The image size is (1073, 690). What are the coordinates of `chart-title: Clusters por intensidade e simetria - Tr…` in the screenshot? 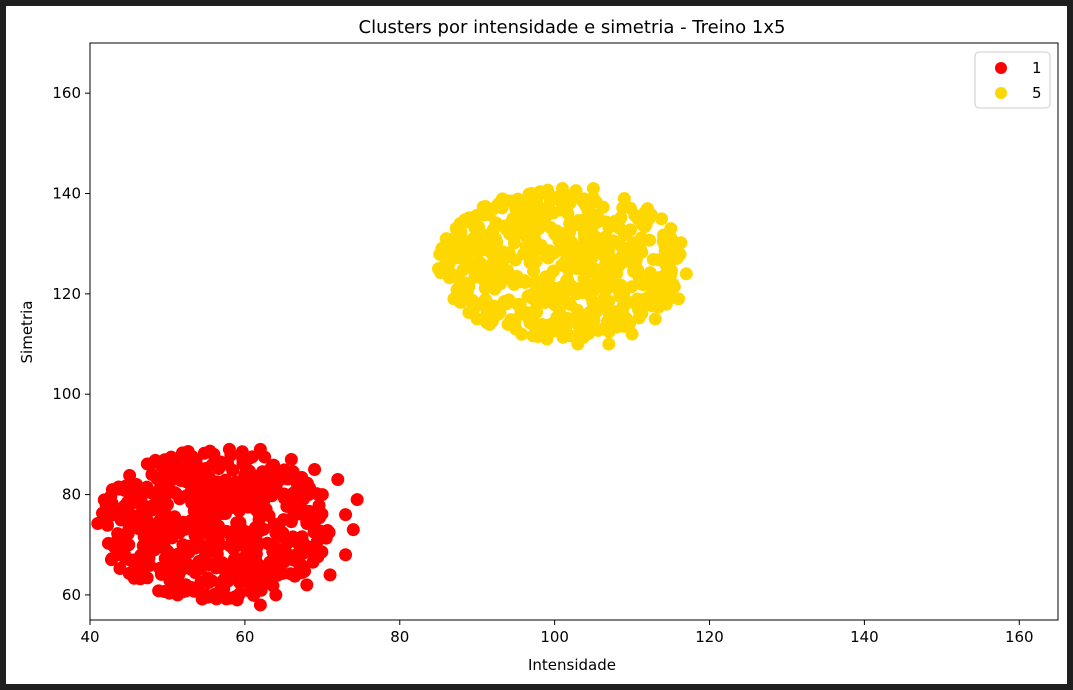 It's located at (572, 27).